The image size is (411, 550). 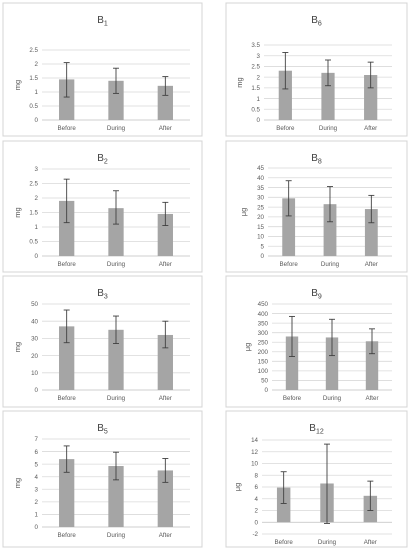 I want to click on chart-title-subscript: 9, so click(x=320, y=297).